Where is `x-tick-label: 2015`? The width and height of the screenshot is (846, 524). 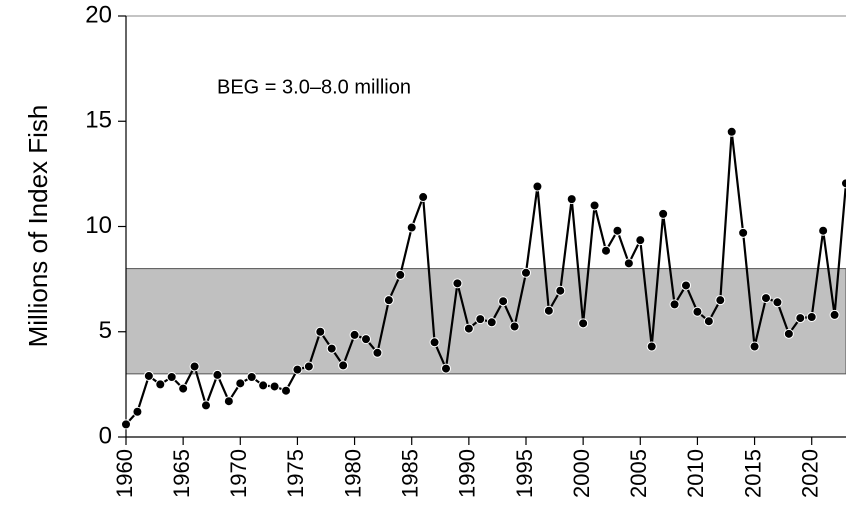 x-tick-label: 2015 is located at coordinates (752, 473).